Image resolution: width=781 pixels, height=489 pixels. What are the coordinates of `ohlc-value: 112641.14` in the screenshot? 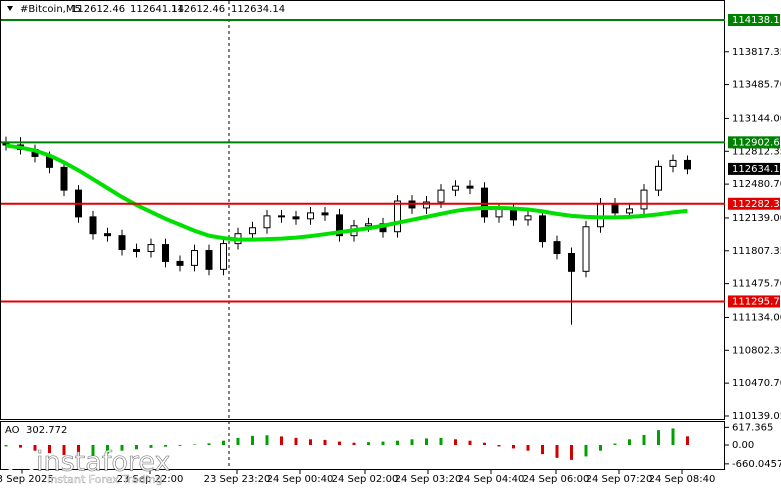 It's located at (157, 9).